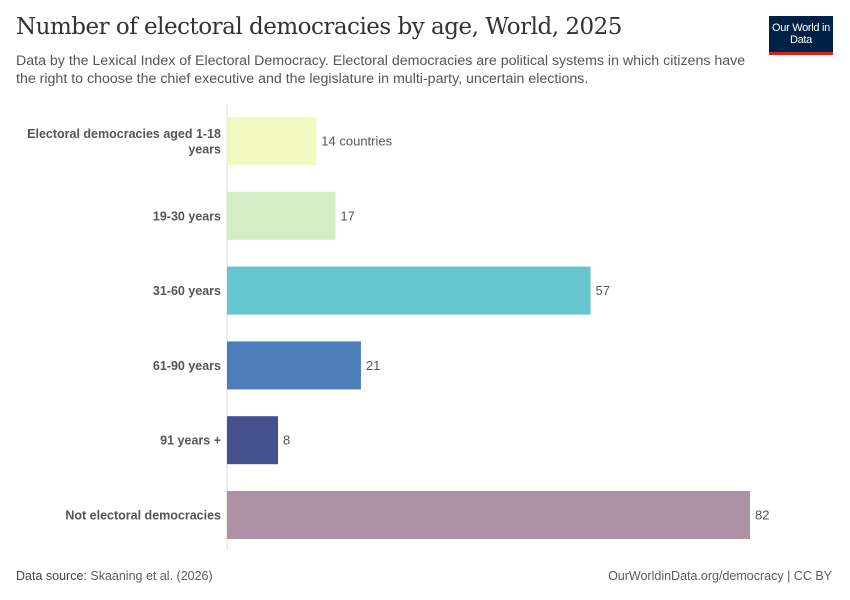  I want to click on category-label: 19-30 years, so click(187, 216).